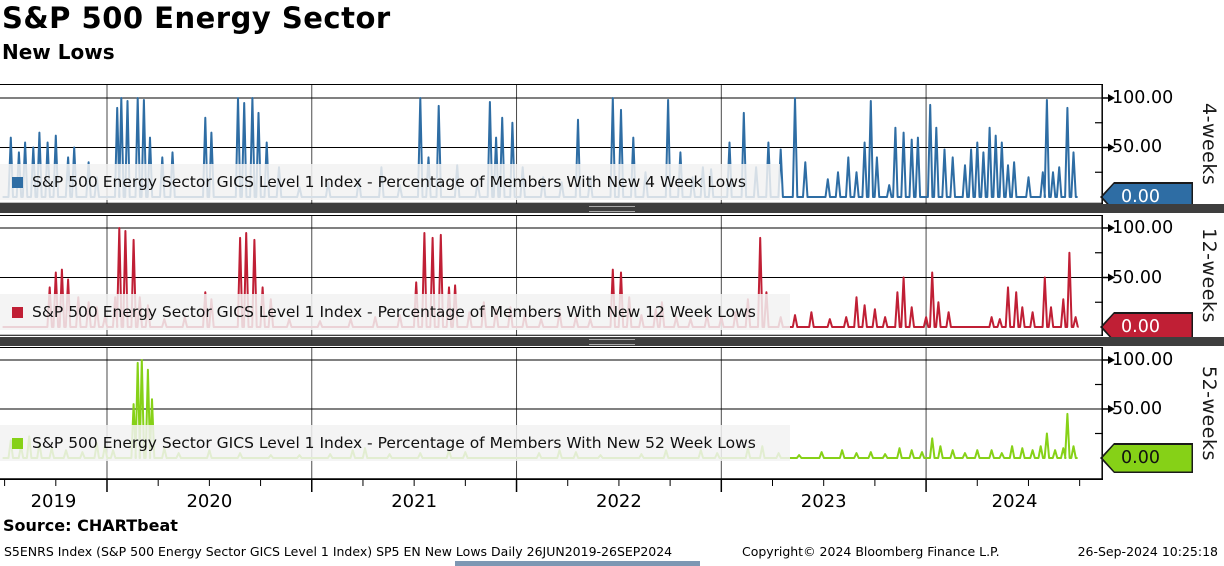  I want to click on last-value-tag-52-weeks: 0.00, so click(1146, 458).